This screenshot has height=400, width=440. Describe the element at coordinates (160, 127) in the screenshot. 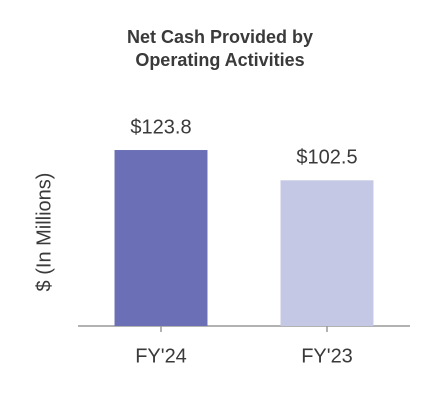

I see `value-label: $123.8` at that location.